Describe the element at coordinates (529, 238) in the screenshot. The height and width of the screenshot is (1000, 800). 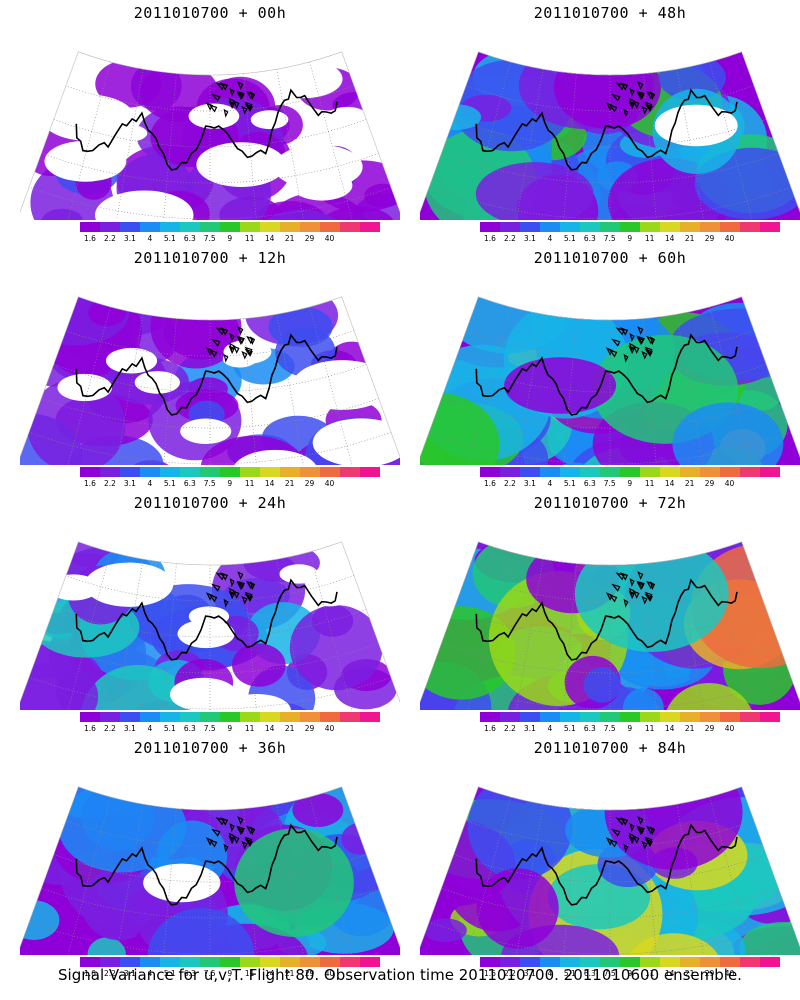
I see `colorbar-tick-label: 3.1` at that location.